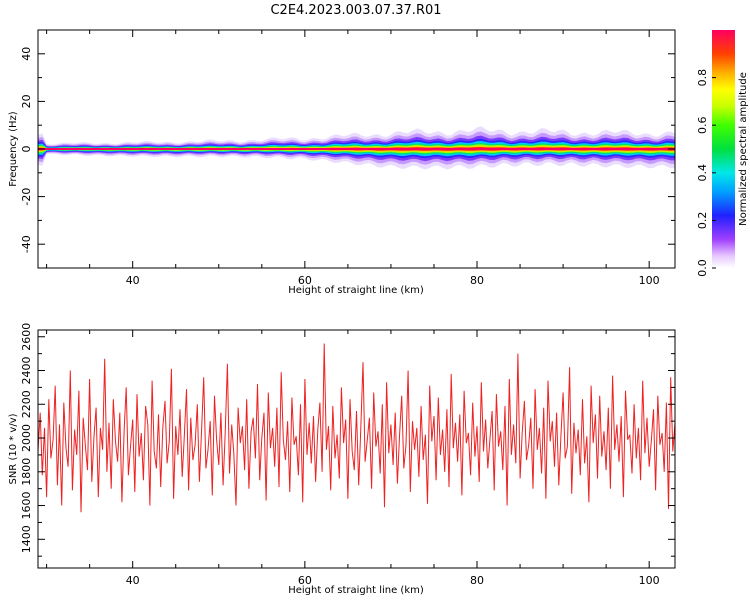 The width and height of the screenshot is (750, 600). Describe the element at coordinates (702, 173) in the screenshot. I see `colorbar-tick-label: 0.4` at that location.